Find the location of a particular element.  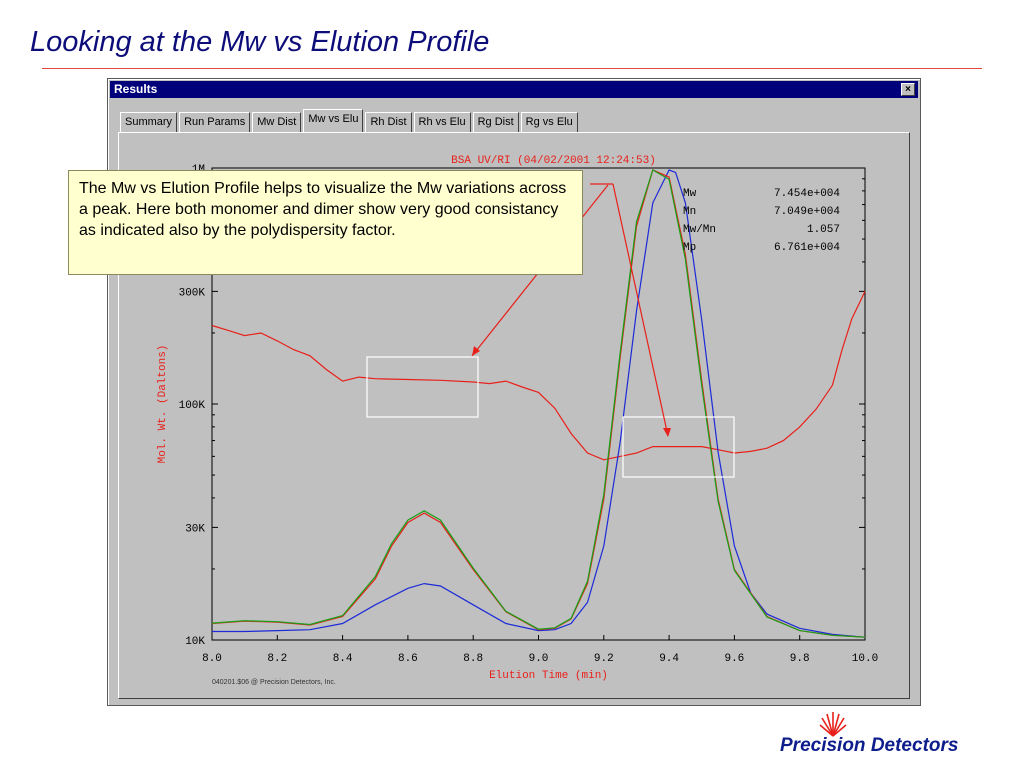

tab-rh-vs-elu: Rh vs Elu is located at coordinates (442, 122).